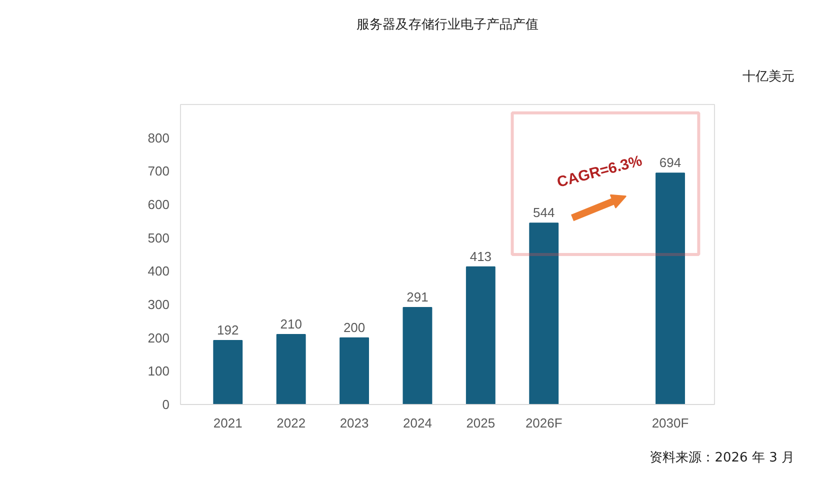 The height and width of the screenshot is (480, 834). What do you see at coordinates (354, 423) in the screenshot?
I see `x-tick-label: 2023` at bounding box center [354, 423].